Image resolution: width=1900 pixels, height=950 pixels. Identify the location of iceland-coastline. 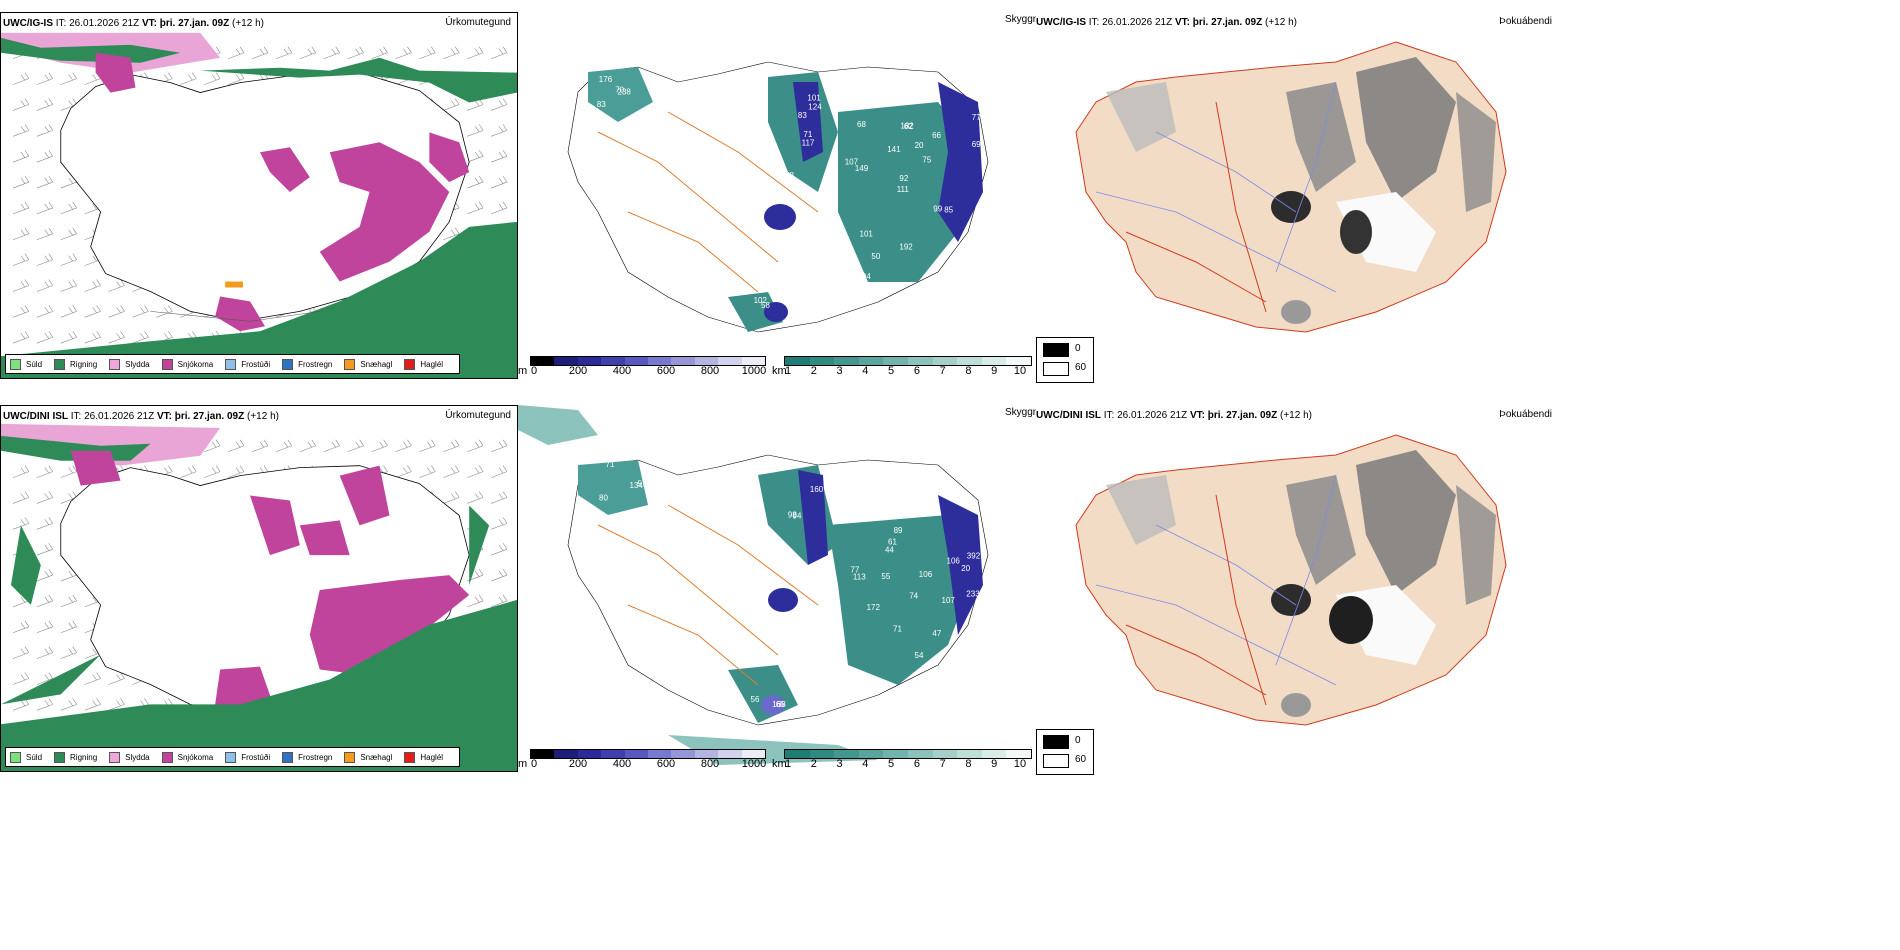
(1291, 187).